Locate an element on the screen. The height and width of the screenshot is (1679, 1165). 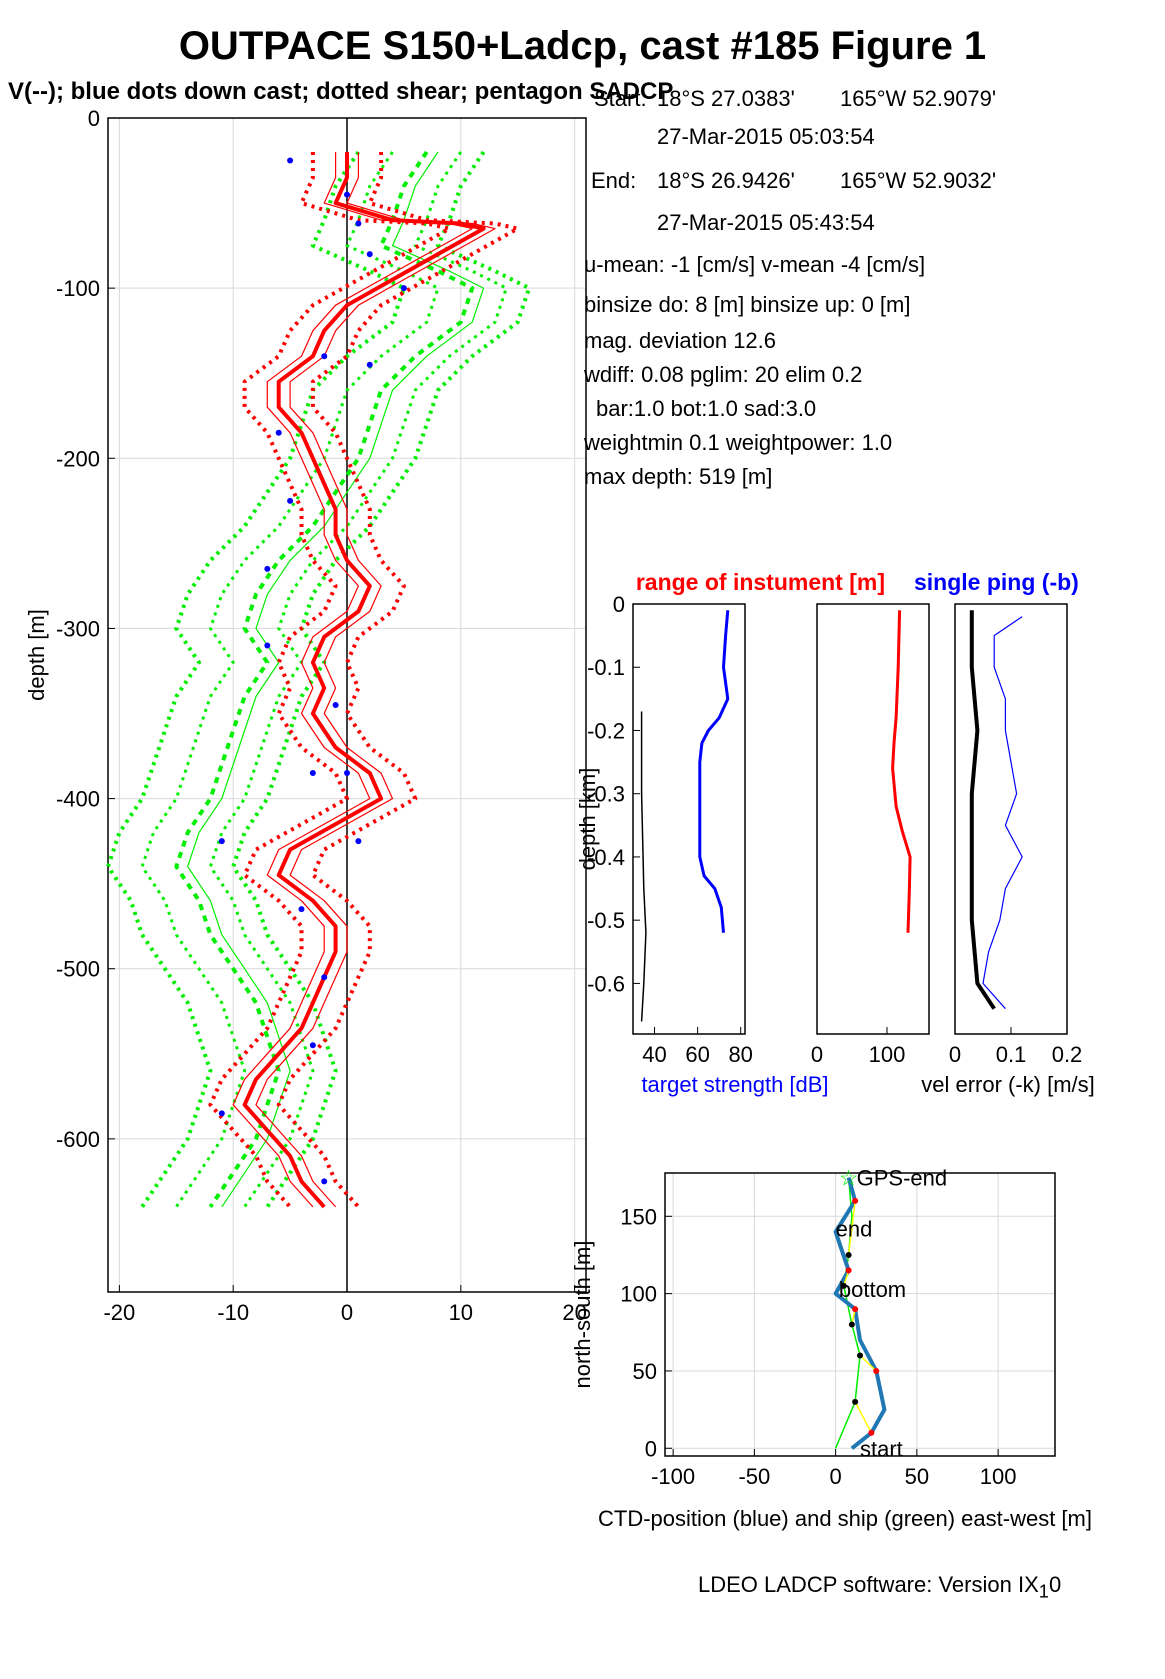
x-tick-label: 10 is located at coordinates (461, 1312).